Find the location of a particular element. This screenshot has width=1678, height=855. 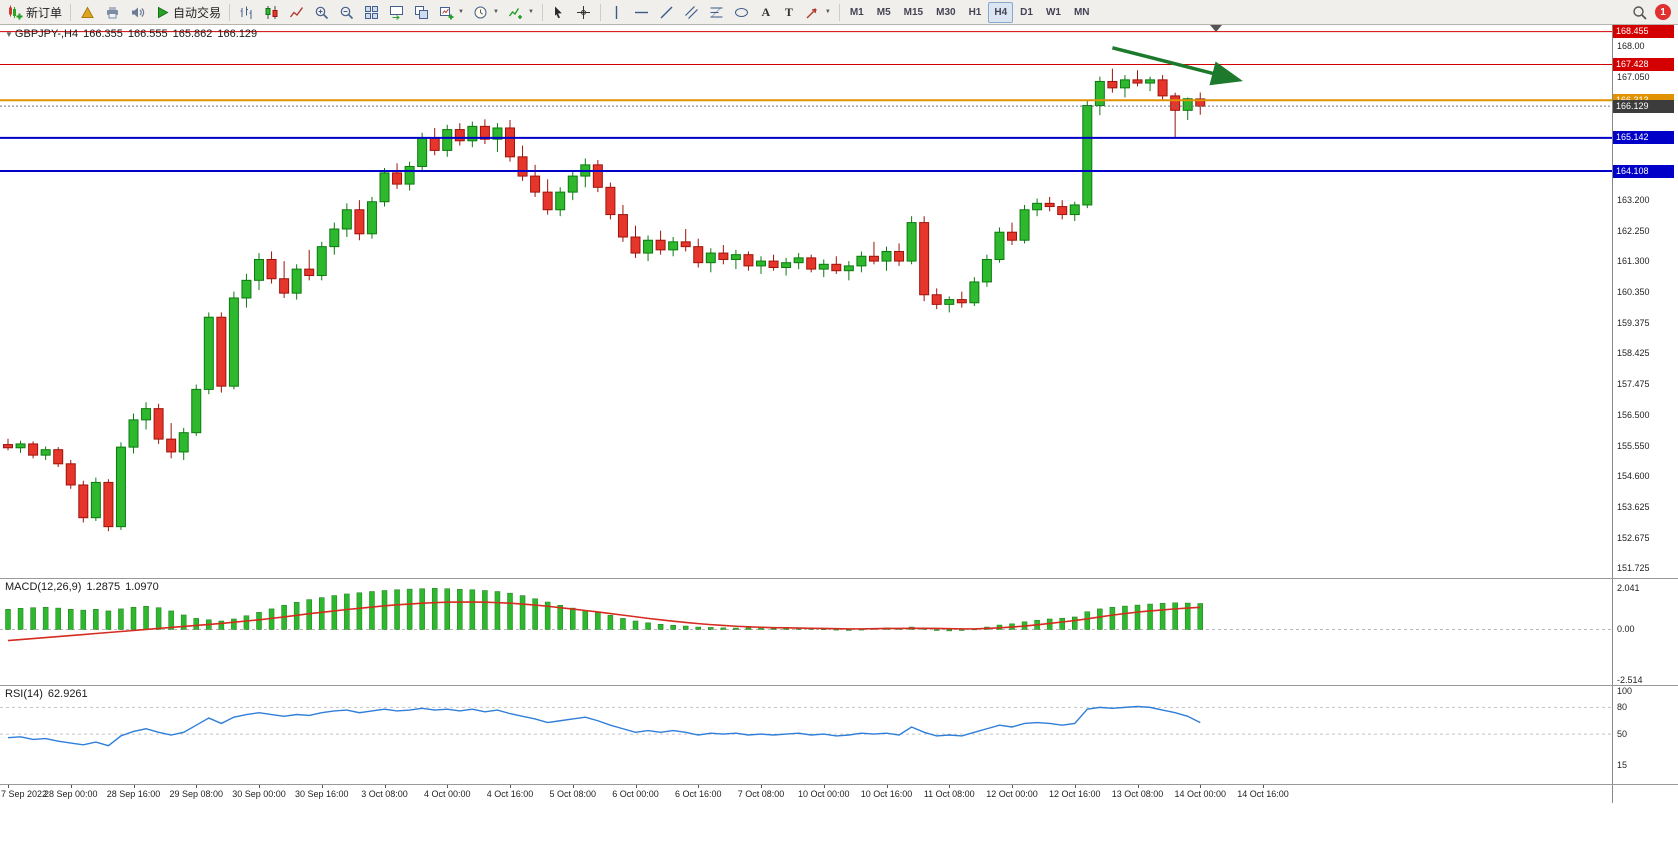

arrange-windows-button is located at coordinates (396, 12).